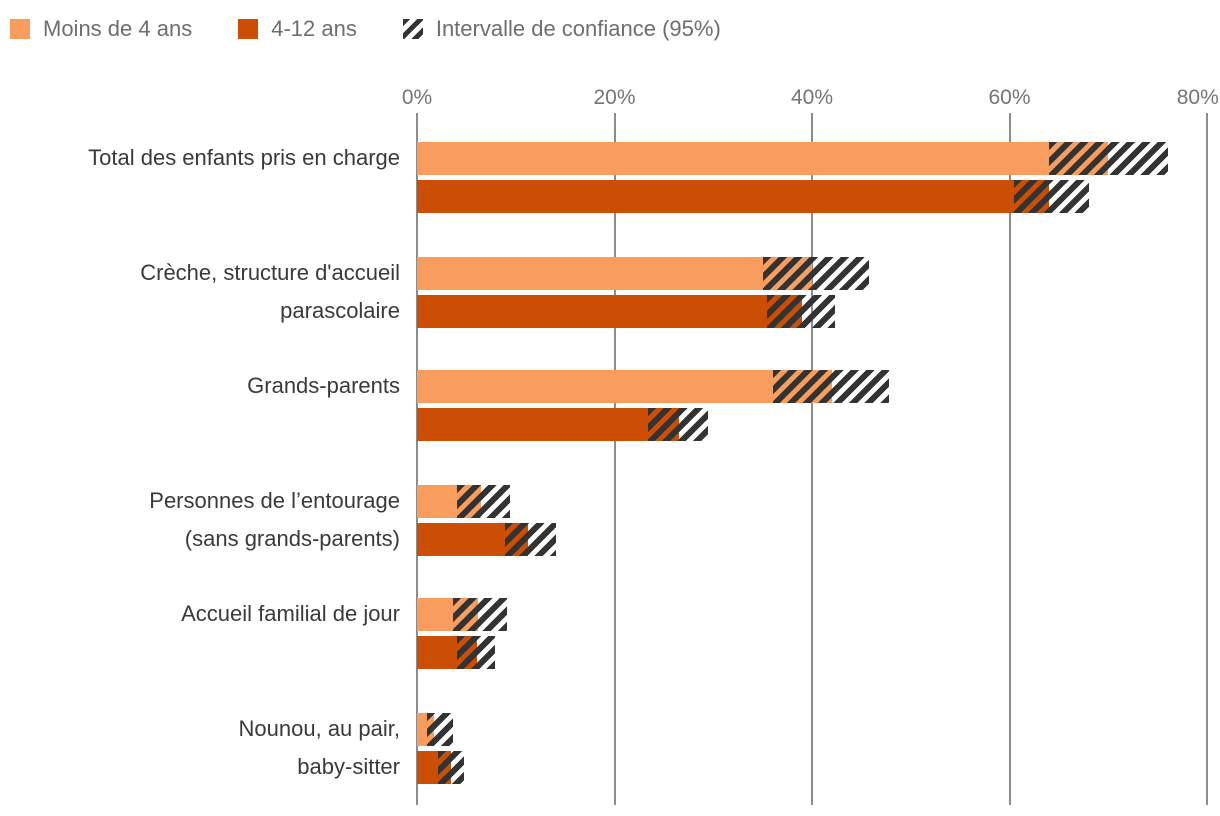  I want to click on category-label-line: Personnes de l’entourage, so click(274, 500).